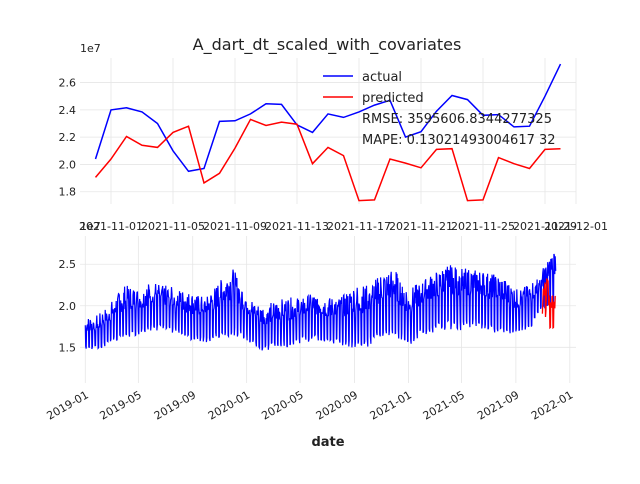  I want to click on bottom-x-axis-label: date, so click(327, 442).